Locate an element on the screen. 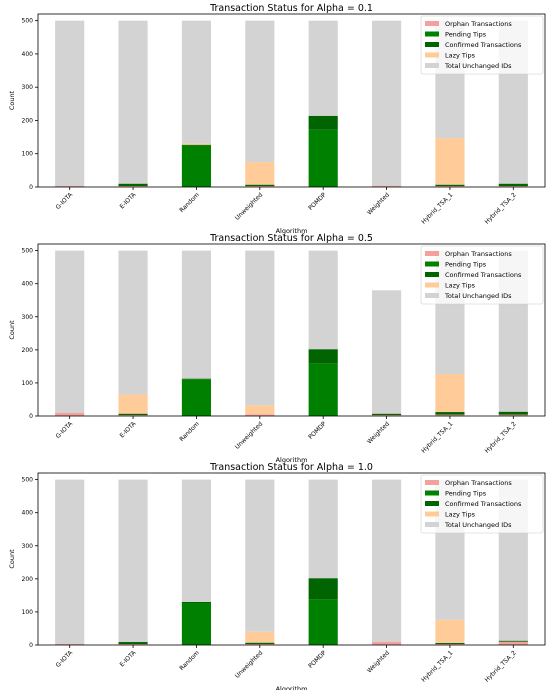  legend-label-lazy-tips: Lazy Tips is located at coordinates (460, 56).